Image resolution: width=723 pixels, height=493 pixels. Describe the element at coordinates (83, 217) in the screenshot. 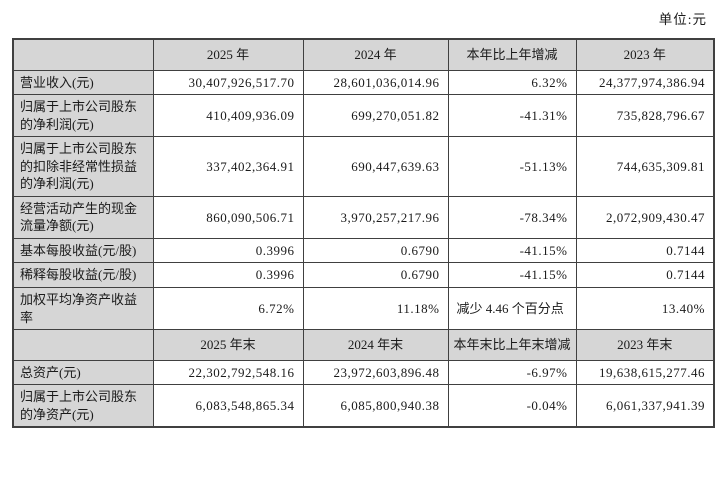

I see `row-label: 经营活动产生的现金流量净额(元)` at that location.